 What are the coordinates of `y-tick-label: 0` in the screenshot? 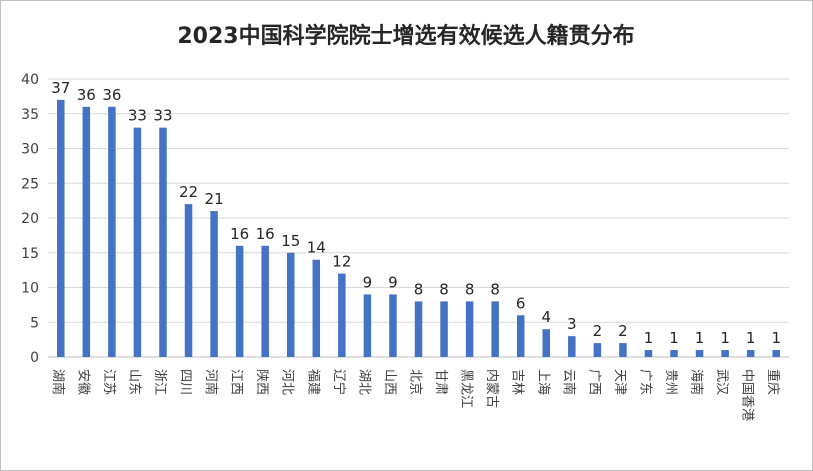 It's located at (34, 358).